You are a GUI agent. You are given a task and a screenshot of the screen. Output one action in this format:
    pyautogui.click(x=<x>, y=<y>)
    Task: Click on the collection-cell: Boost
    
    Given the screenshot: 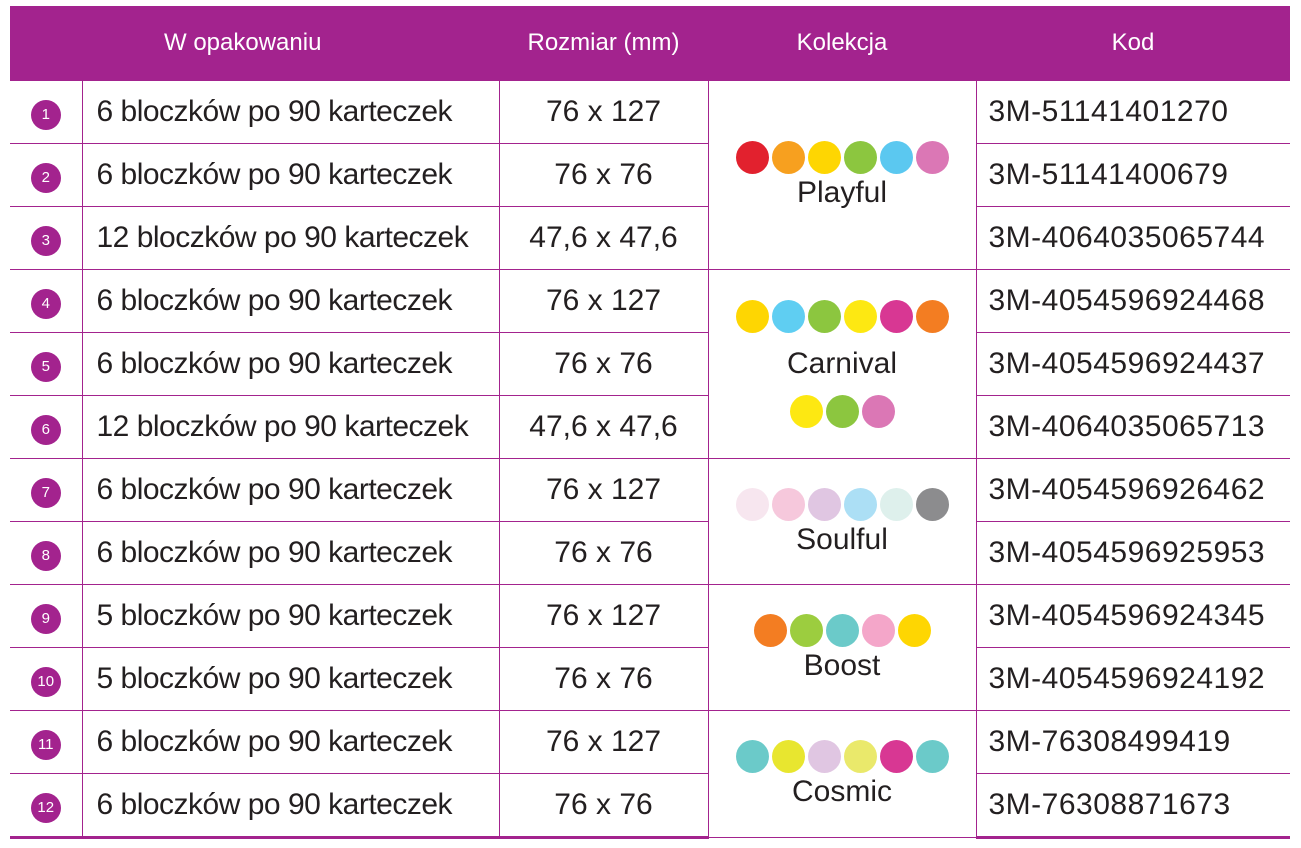 What is the action you would take?
    pyautogui.click(x=842, y=647)
    